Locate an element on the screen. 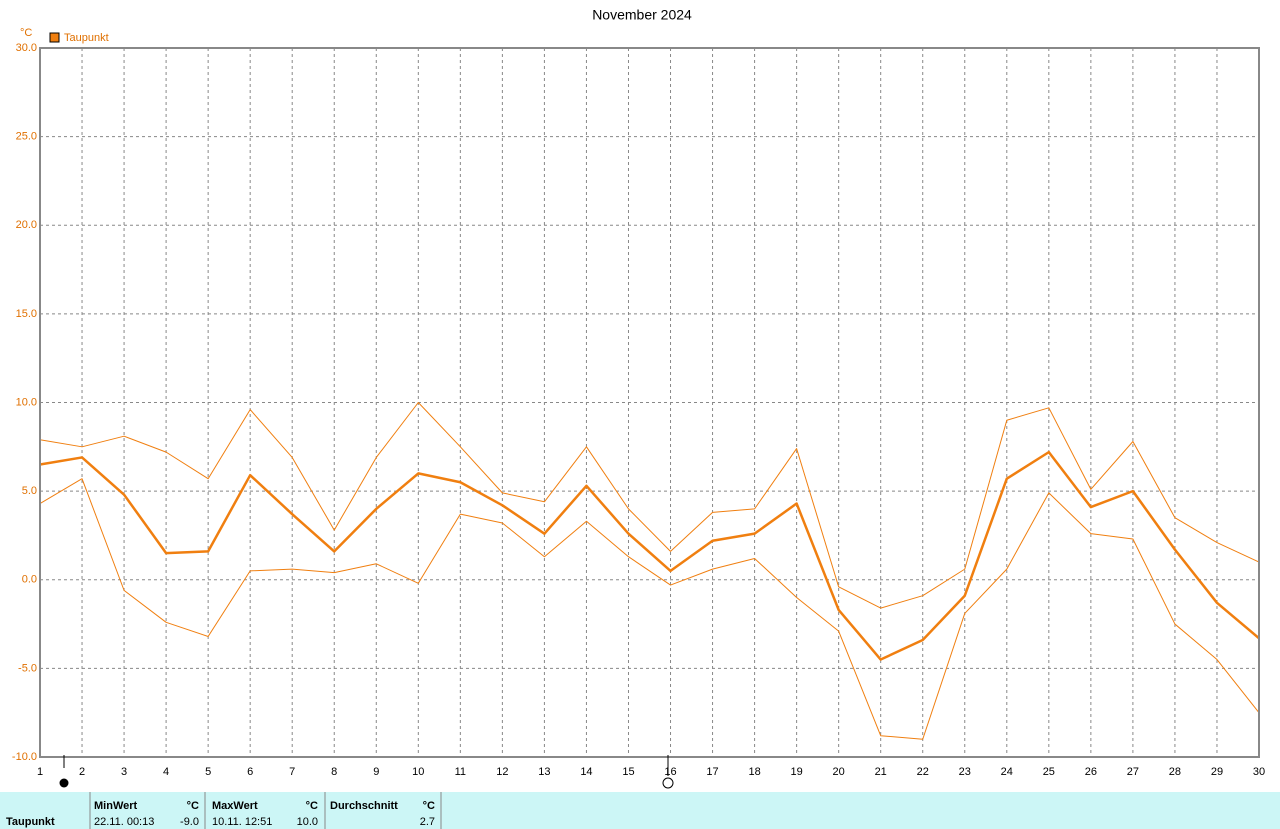 The image size is (1280, 829). chart-title: November 2024 is located at coordinates (642, 15).